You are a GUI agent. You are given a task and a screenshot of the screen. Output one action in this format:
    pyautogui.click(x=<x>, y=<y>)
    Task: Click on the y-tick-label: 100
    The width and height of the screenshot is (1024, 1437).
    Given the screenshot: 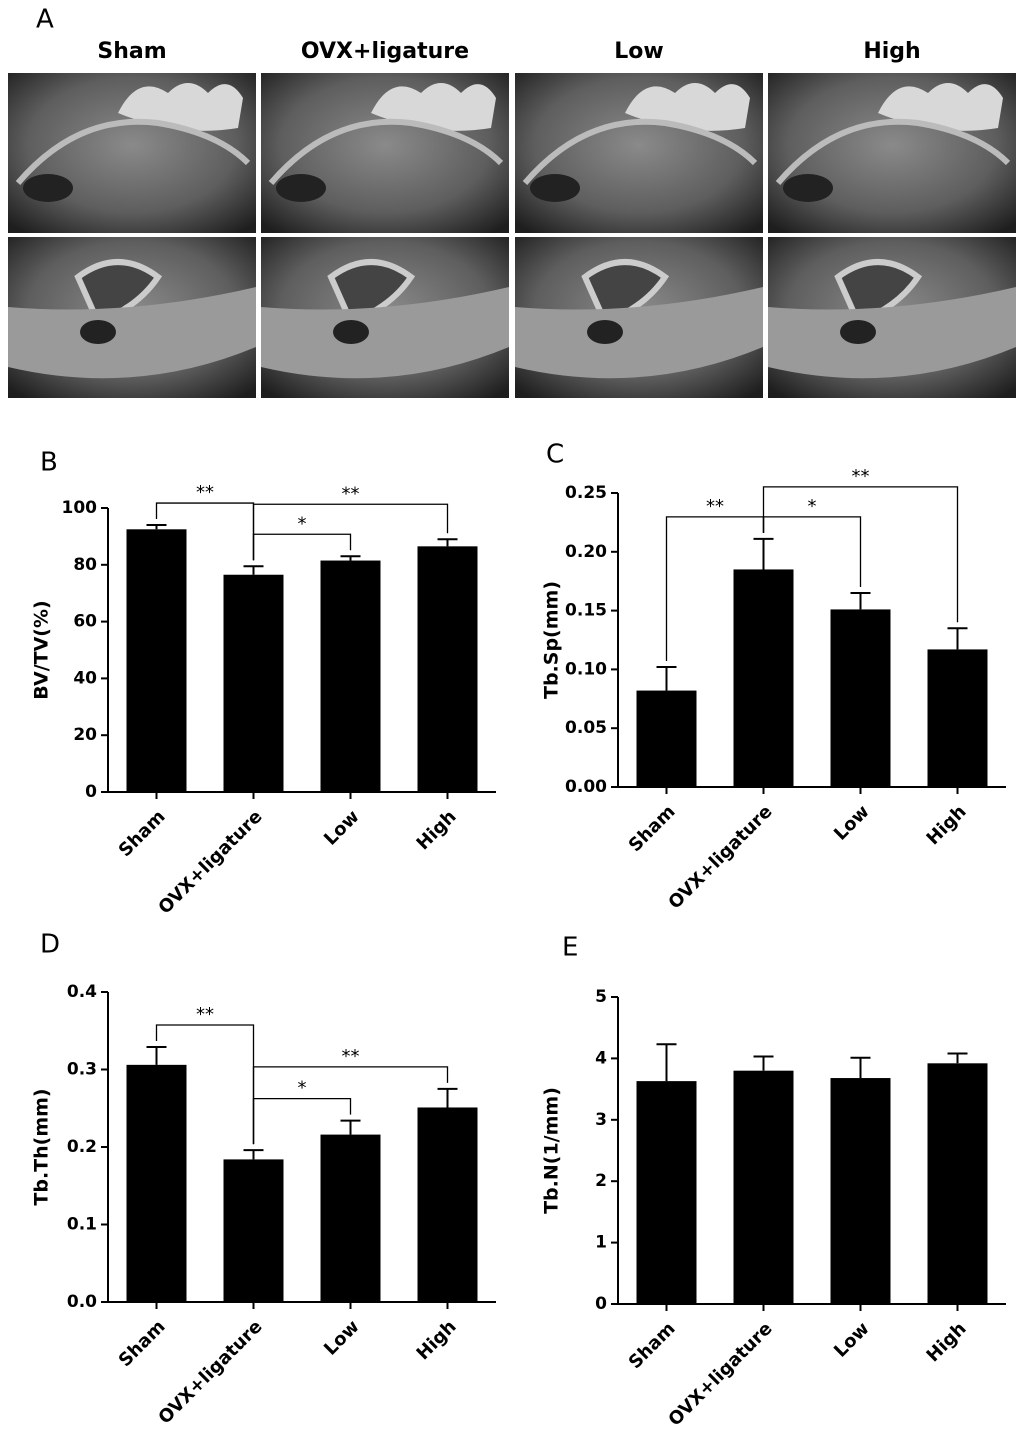 What is the action you would take?
    pyautogui.click(x=80, y=508)
    